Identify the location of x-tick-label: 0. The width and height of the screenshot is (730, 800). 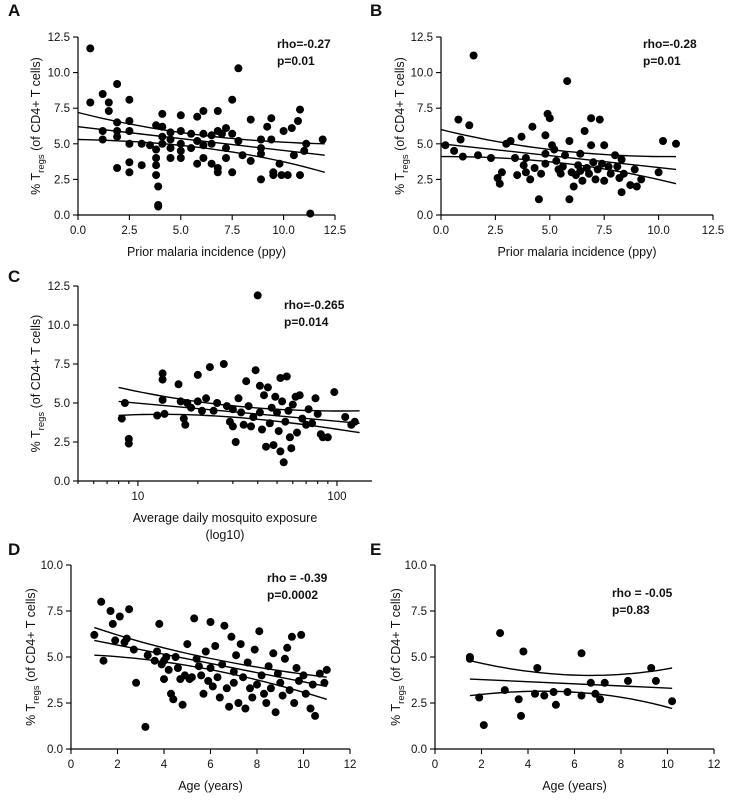
(435, 765).